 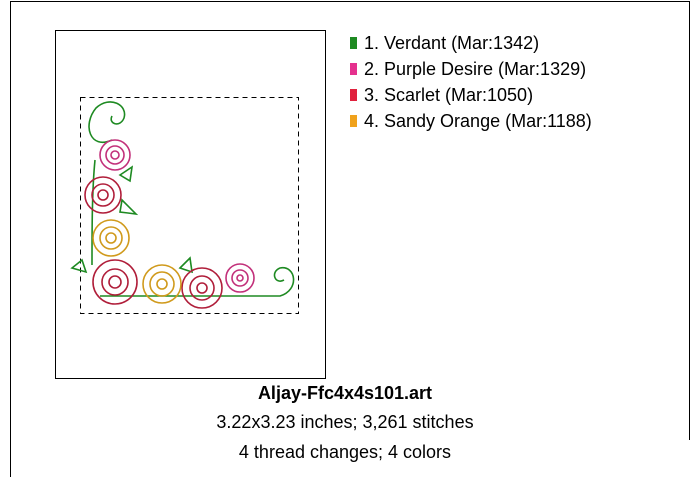 What do you see at coordinates (345, 452) in the screenshot?
I see `design-colors: 4 thread changes; 4 colors` at bounding box center [345, 452].